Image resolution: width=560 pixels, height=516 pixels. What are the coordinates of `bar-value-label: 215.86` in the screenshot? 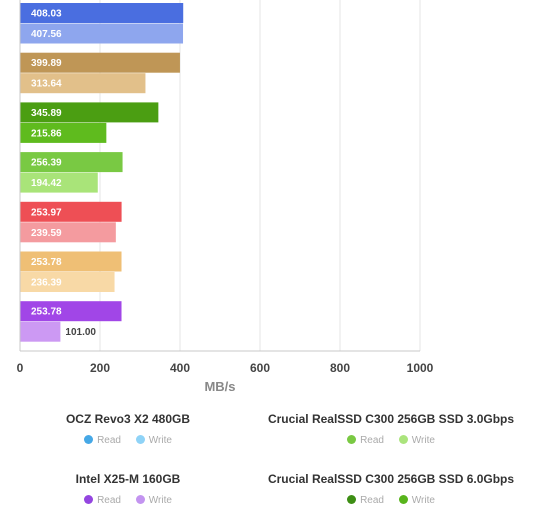 It's located at (46, 133).